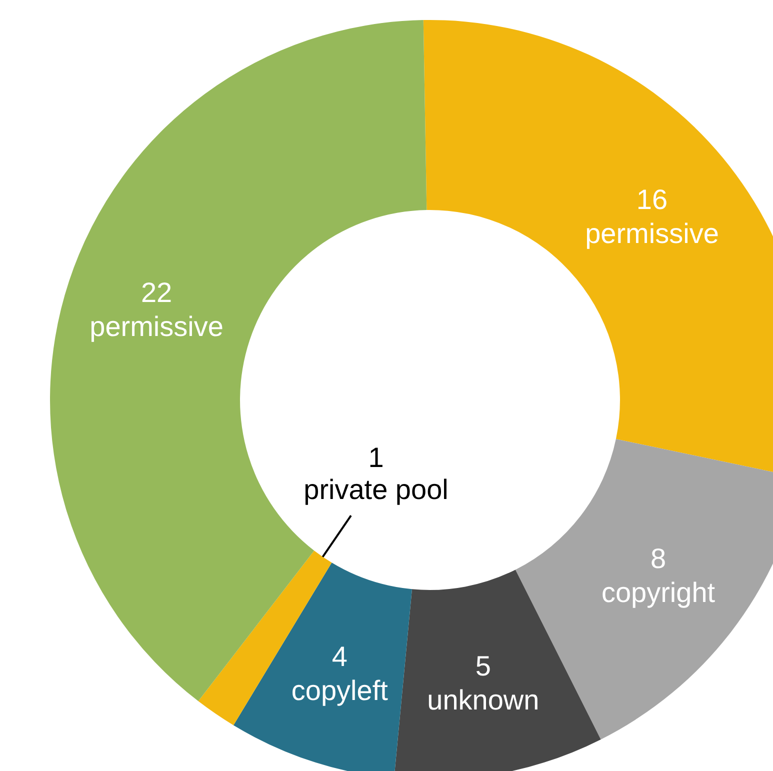 The width and height of the screenshot is (773, 771). I want to click on data-label: 16, so click(652, 200).